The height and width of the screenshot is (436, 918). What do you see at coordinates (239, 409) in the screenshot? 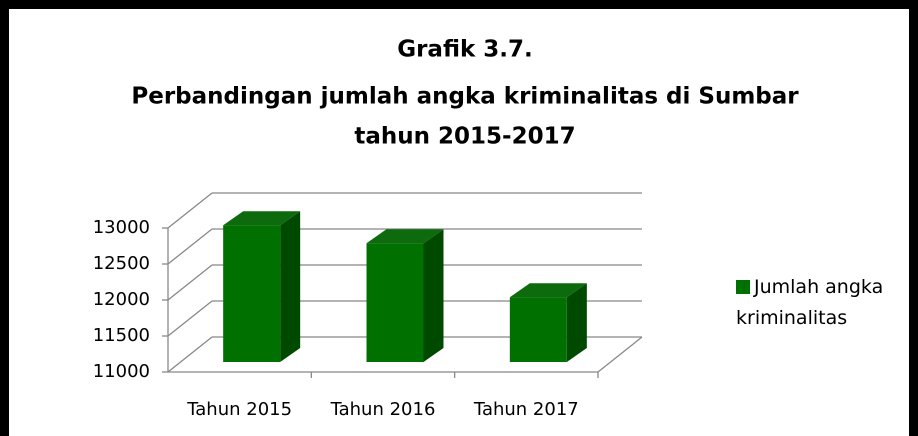
I see `x-tick-label: Tahun 2015` at bounding box center [239, 409].